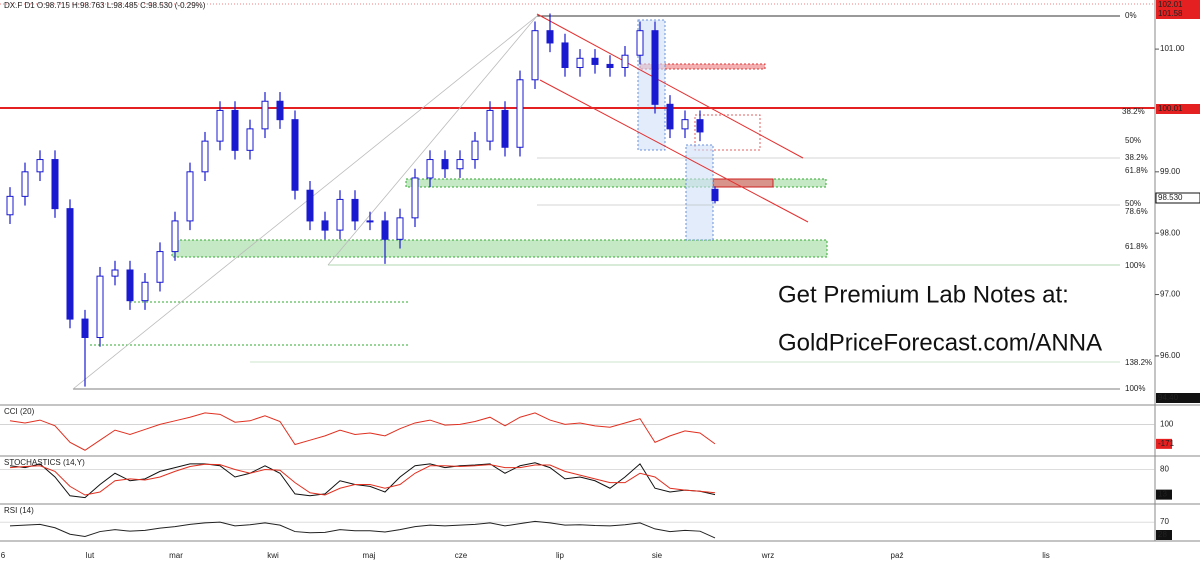 This screenshot has height=567, width=1200. Describe the element at coordinates (1135, 265) in the screenshot. I see `fib-label: 100%` at that location.